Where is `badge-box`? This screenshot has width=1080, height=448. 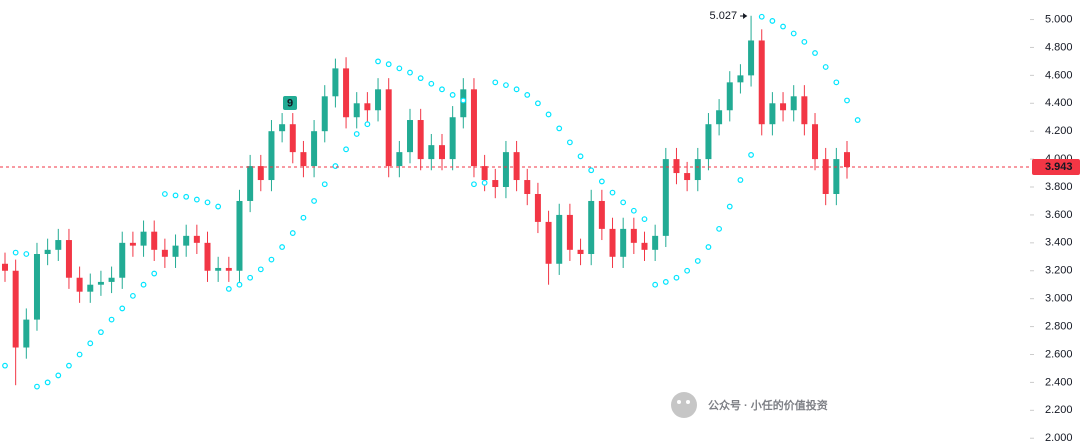
badge-box is located at coordinates (290, 103).